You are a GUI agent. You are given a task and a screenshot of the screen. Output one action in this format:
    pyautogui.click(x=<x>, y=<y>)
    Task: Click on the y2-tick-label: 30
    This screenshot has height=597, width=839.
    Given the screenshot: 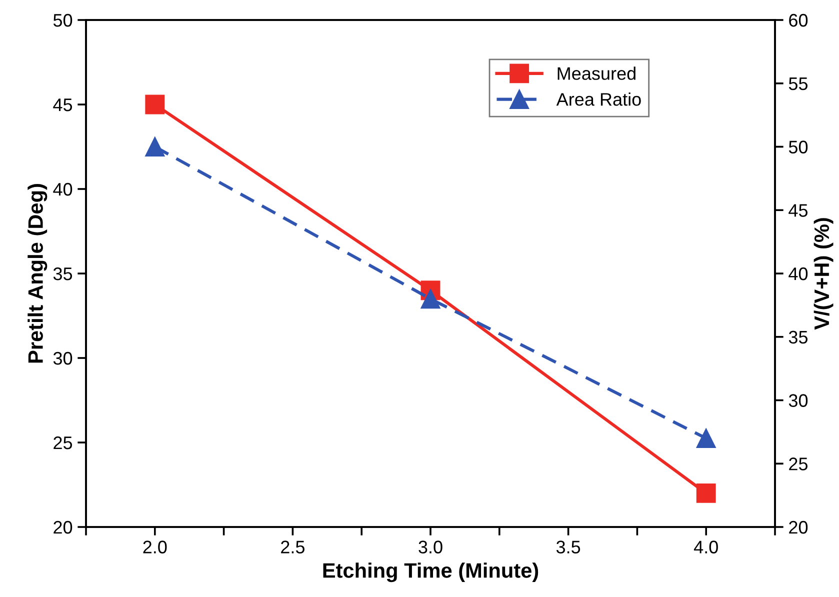 What is the action you would take?
    pyautogui.click(x=798, y=400)
    